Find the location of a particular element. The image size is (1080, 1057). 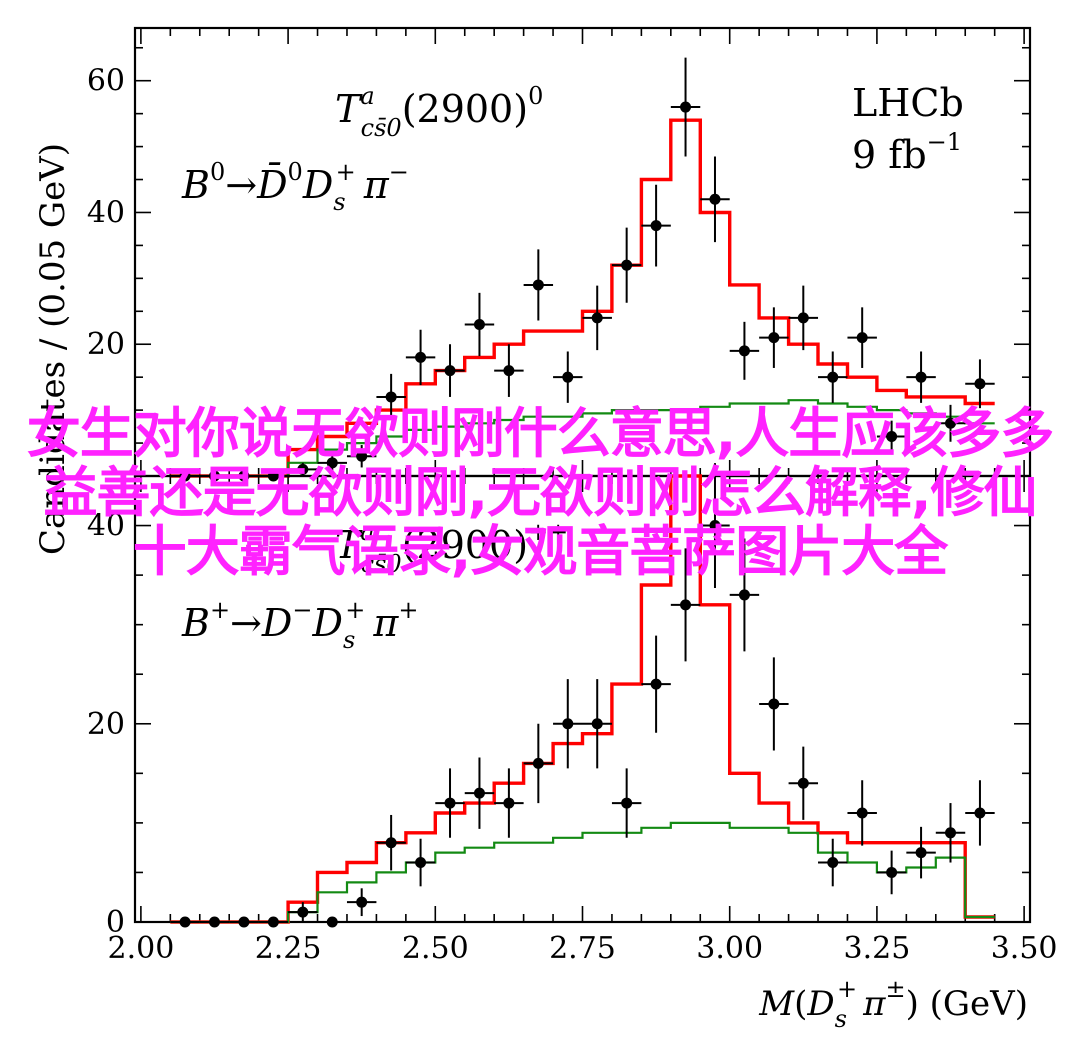

top-decay-label: B0→D̄0Ds+ π− is located at coordinates (295, 187).